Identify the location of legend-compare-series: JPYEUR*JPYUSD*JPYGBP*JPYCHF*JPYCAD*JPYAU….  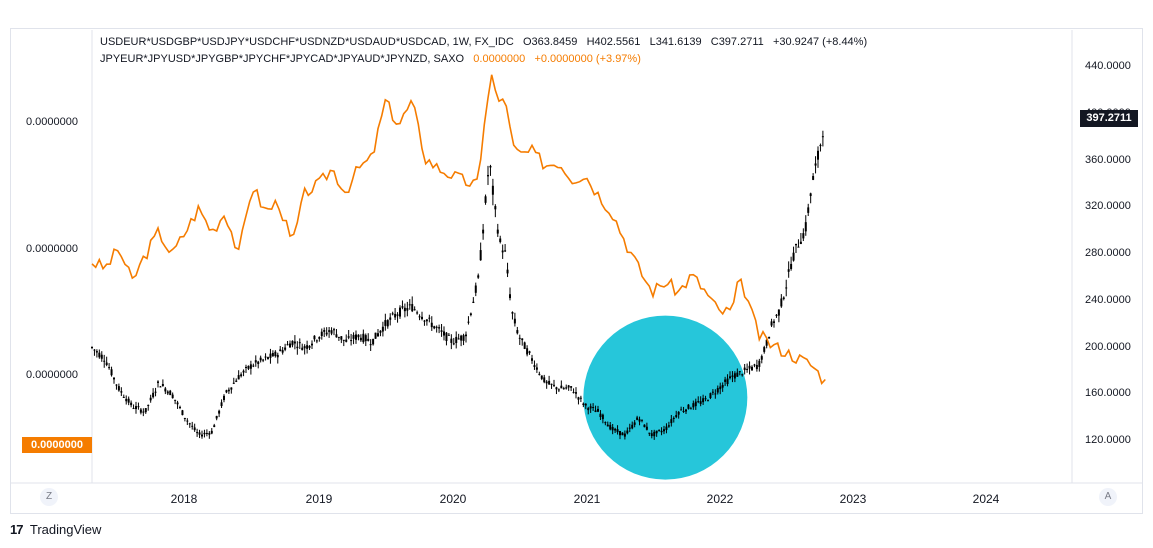
(370, 59).